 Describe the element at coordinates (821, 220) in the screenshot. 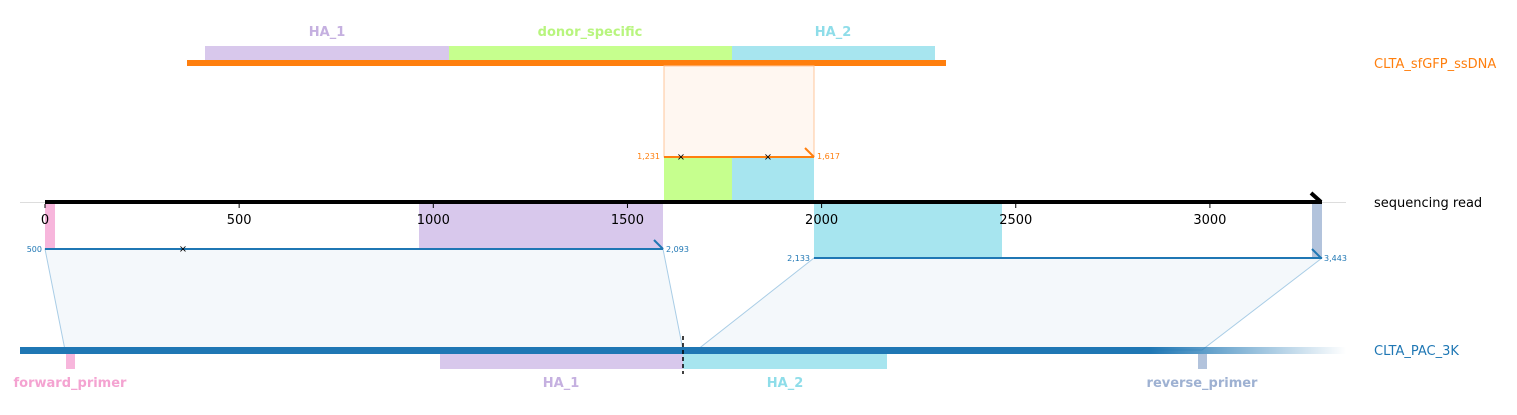

I see `read-axis-tick-label: 2000` at that location.